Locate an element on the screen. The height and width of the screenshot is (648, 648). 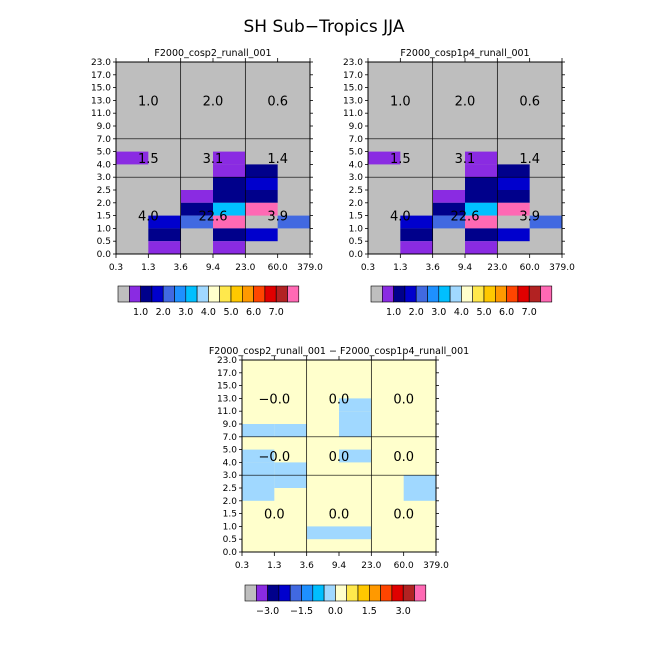
x-tick-label: 0.3 is located at coordinates (368, 268).